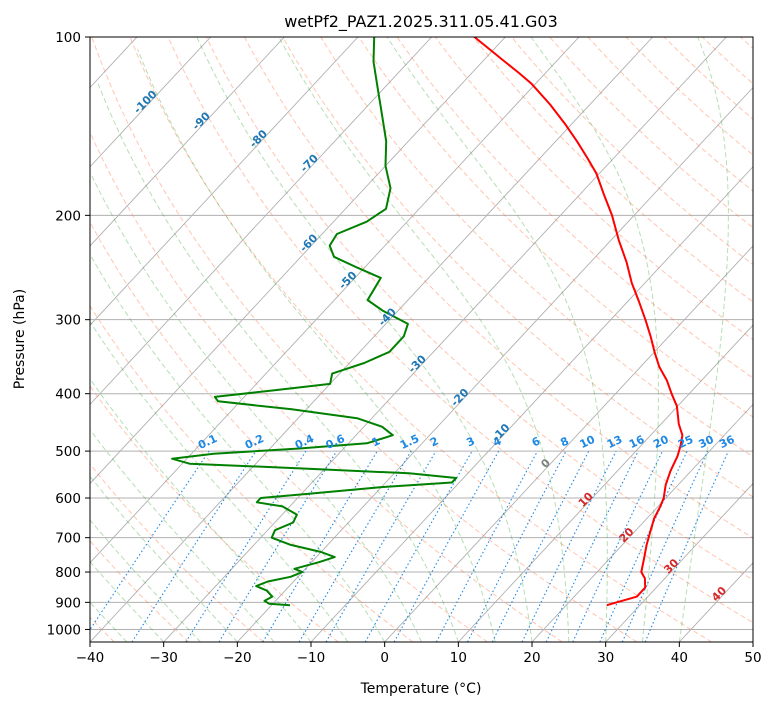 This screenshot has height=708, width=775. I want to click on x-axis-label: Temperature (°C), so click(421, 689).